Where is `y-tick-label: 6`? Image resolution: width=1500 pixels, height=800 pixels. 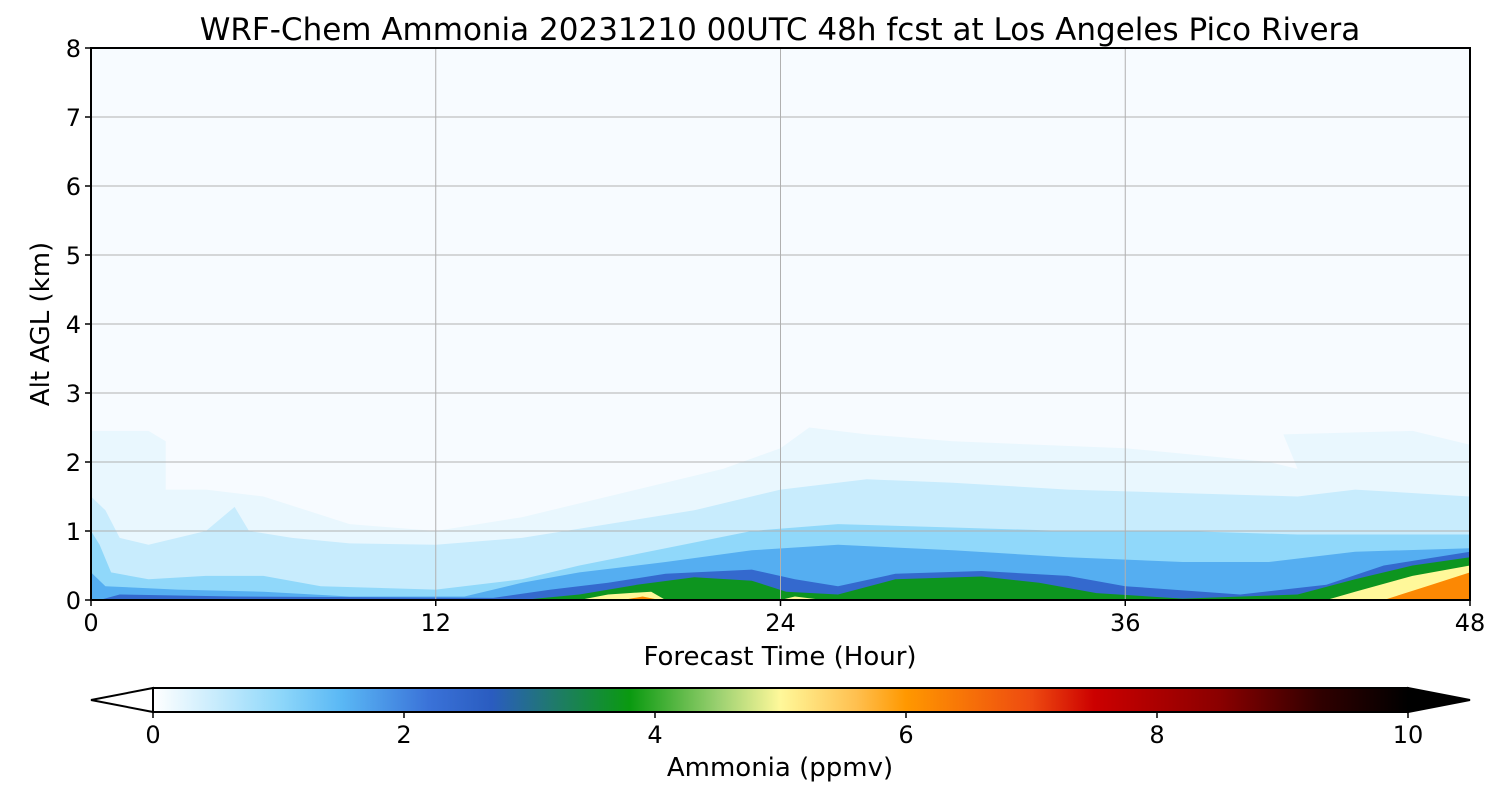
y-tick-label: 6 is located at coordinates (73, 187).